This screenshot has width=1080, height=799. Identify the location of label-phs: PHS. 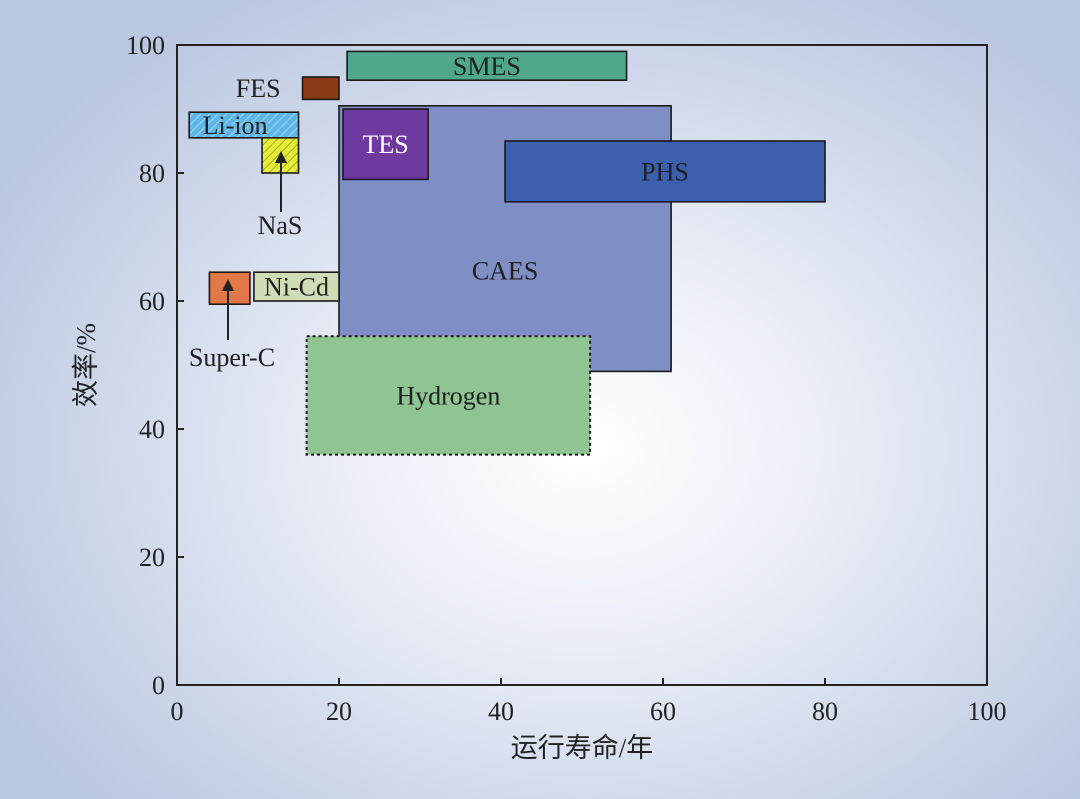
(665, 171).